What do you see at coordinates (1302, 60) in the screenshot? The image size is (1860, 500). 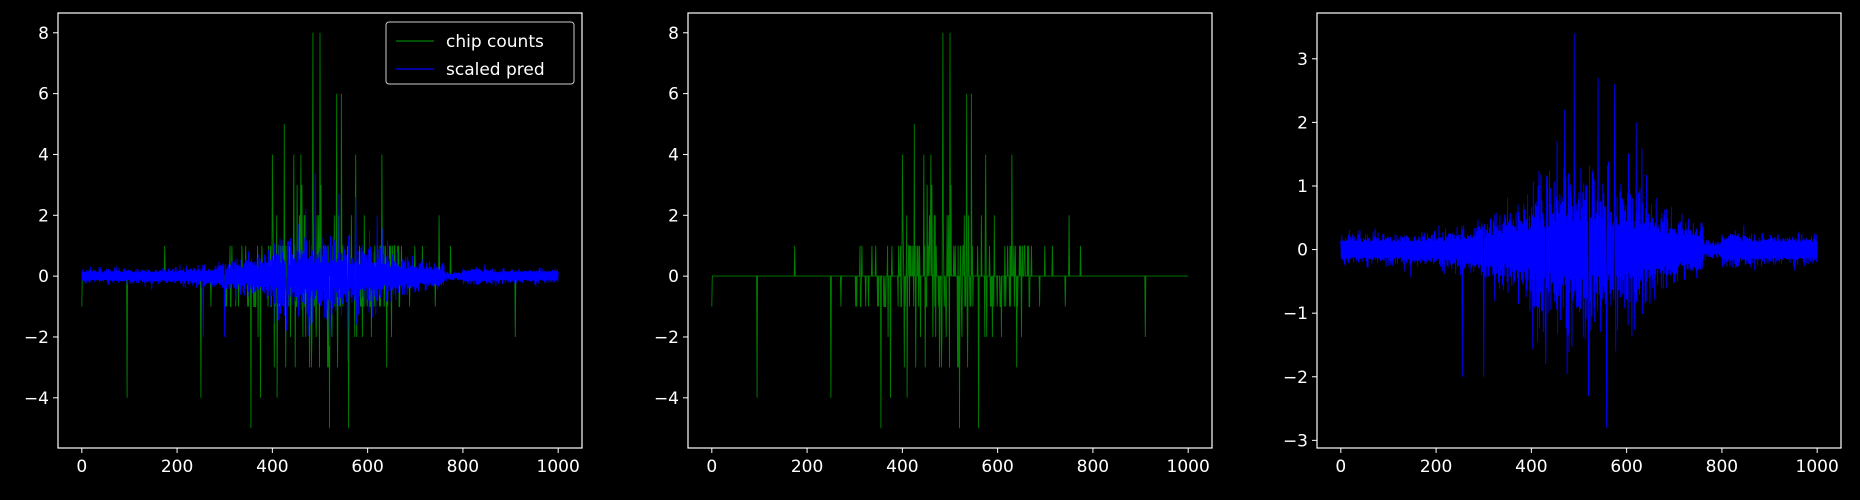 I see `y-tick-label: 3` at bounding box center [1302, 60].